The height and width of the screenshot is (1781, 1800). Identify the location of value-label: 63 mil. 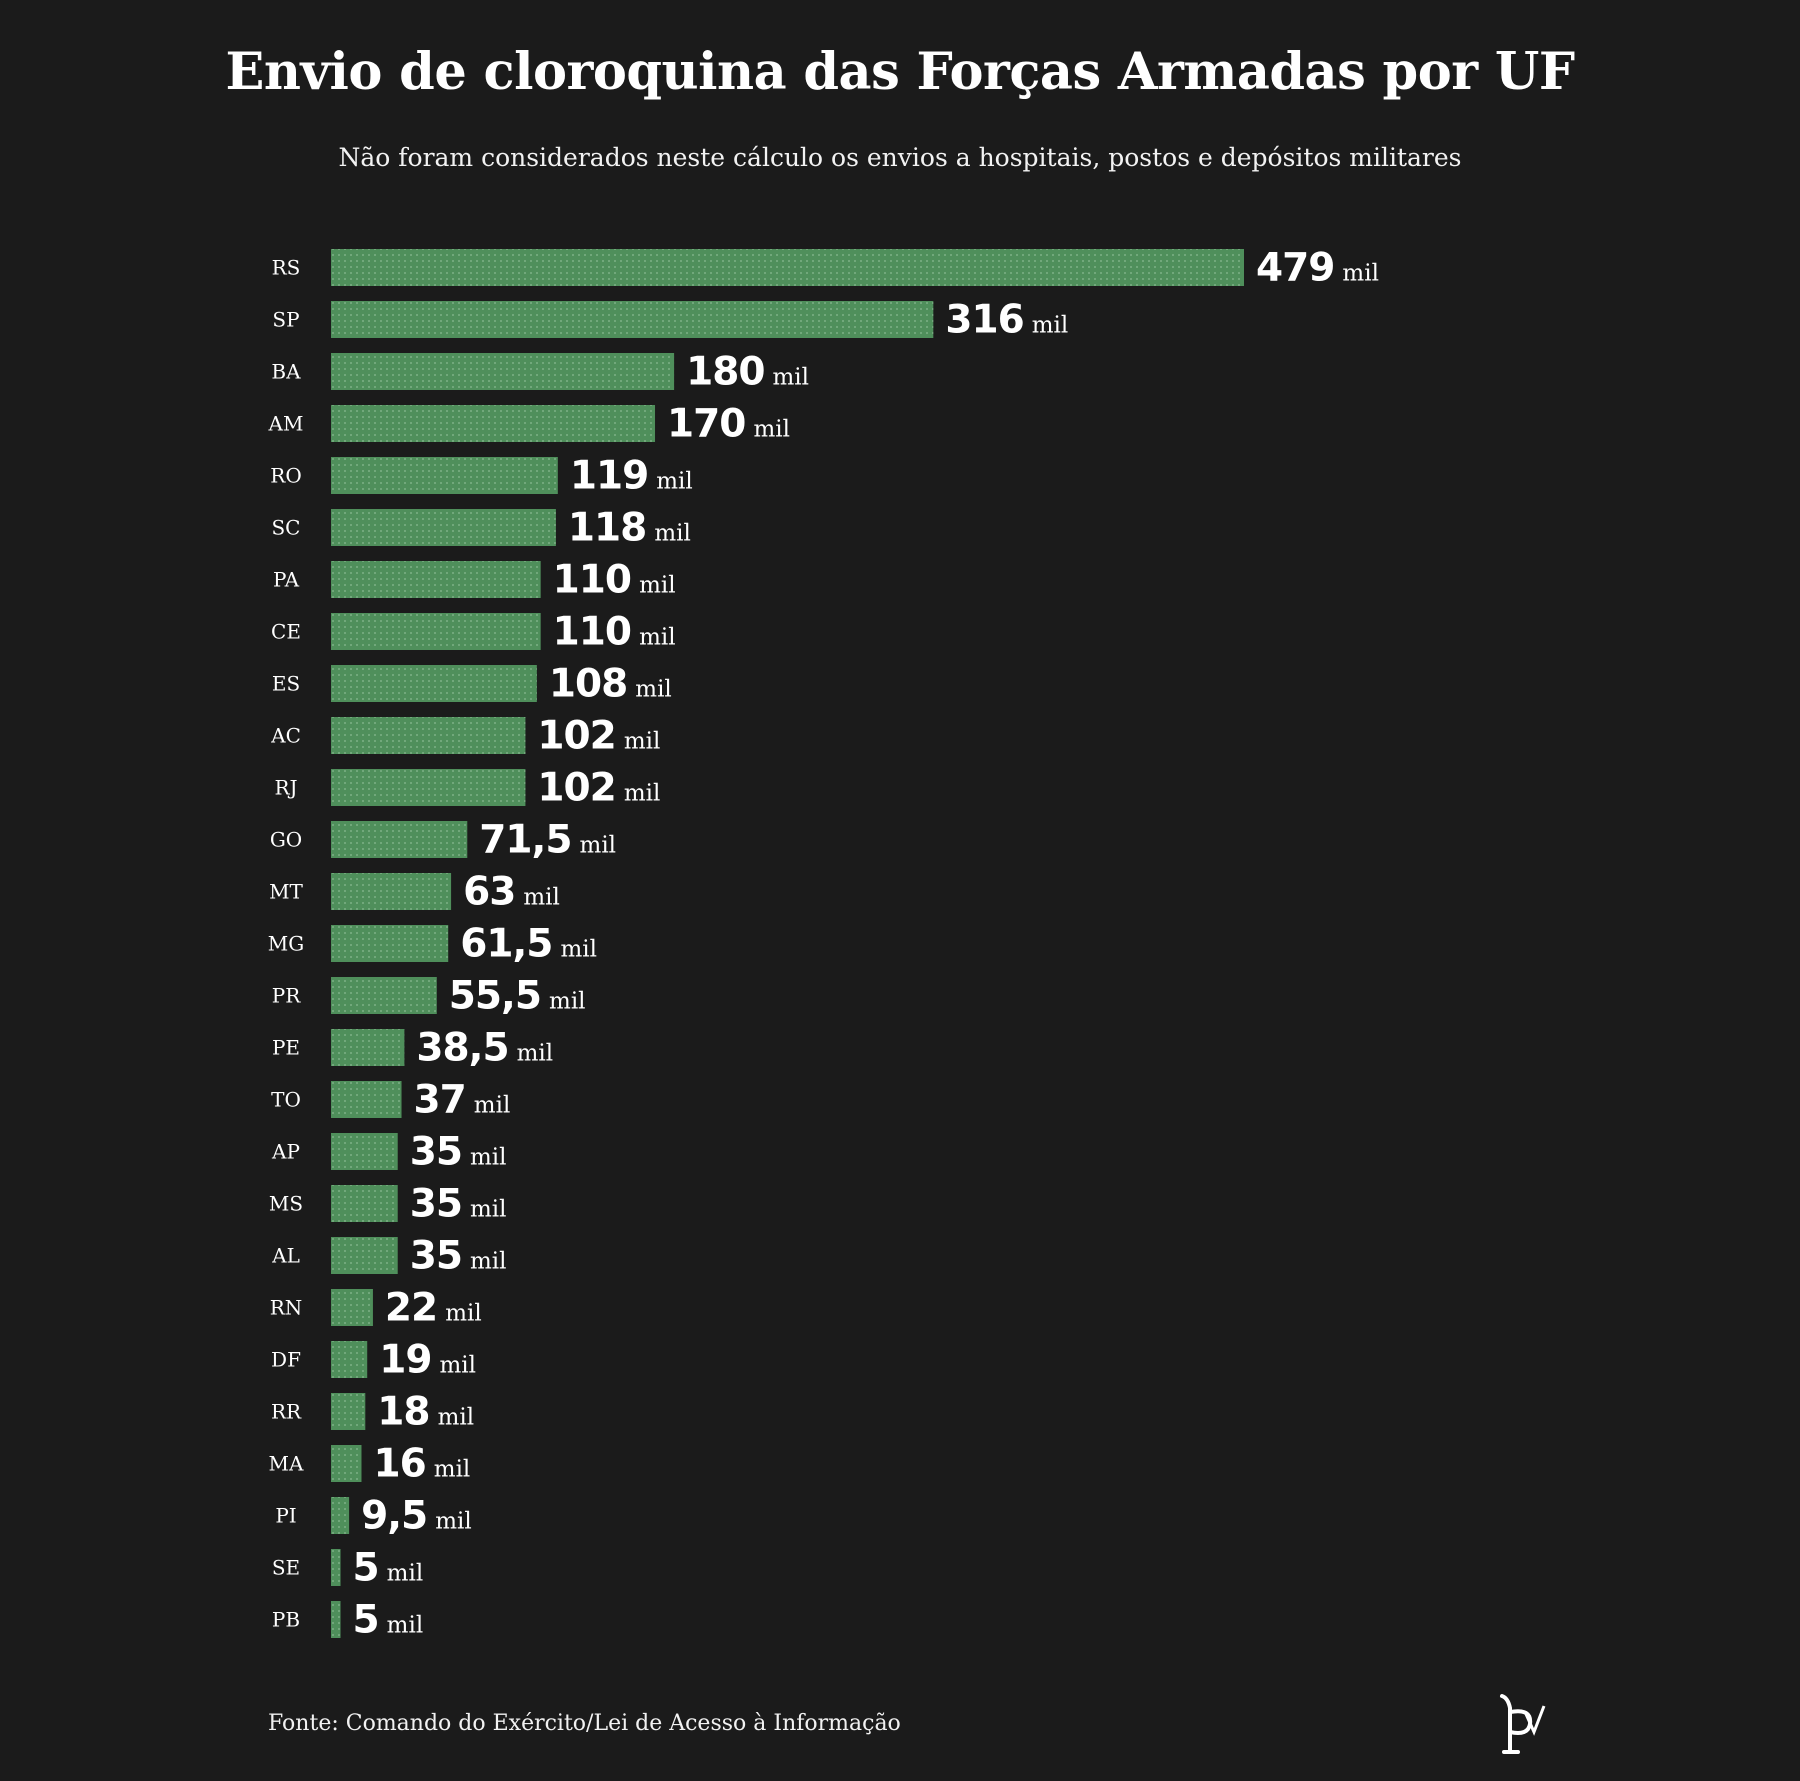
(511, 892).